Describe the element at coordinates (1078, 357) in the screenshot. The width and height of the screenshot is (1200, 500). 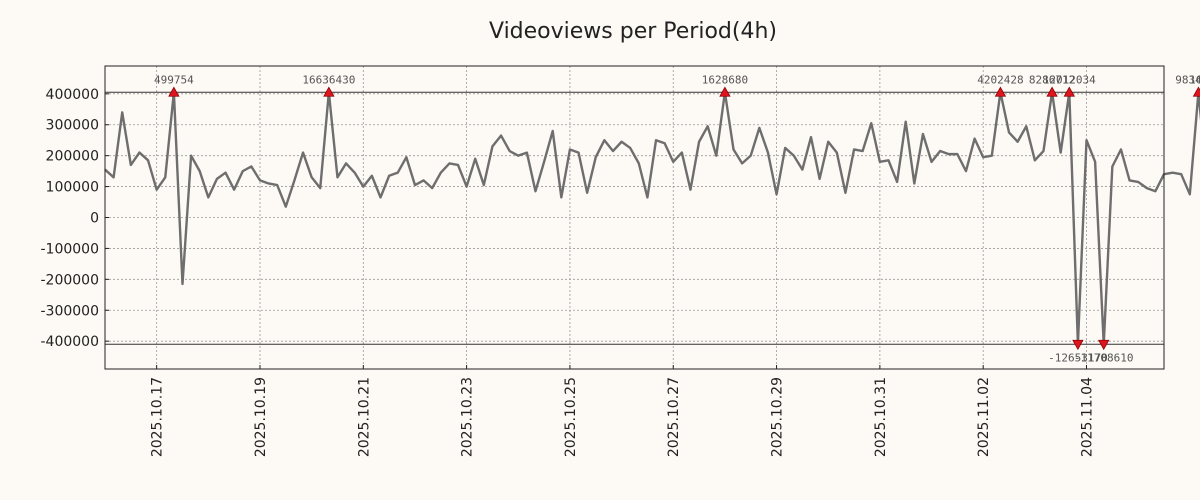
I see `peak-label: -12653170` at that location.